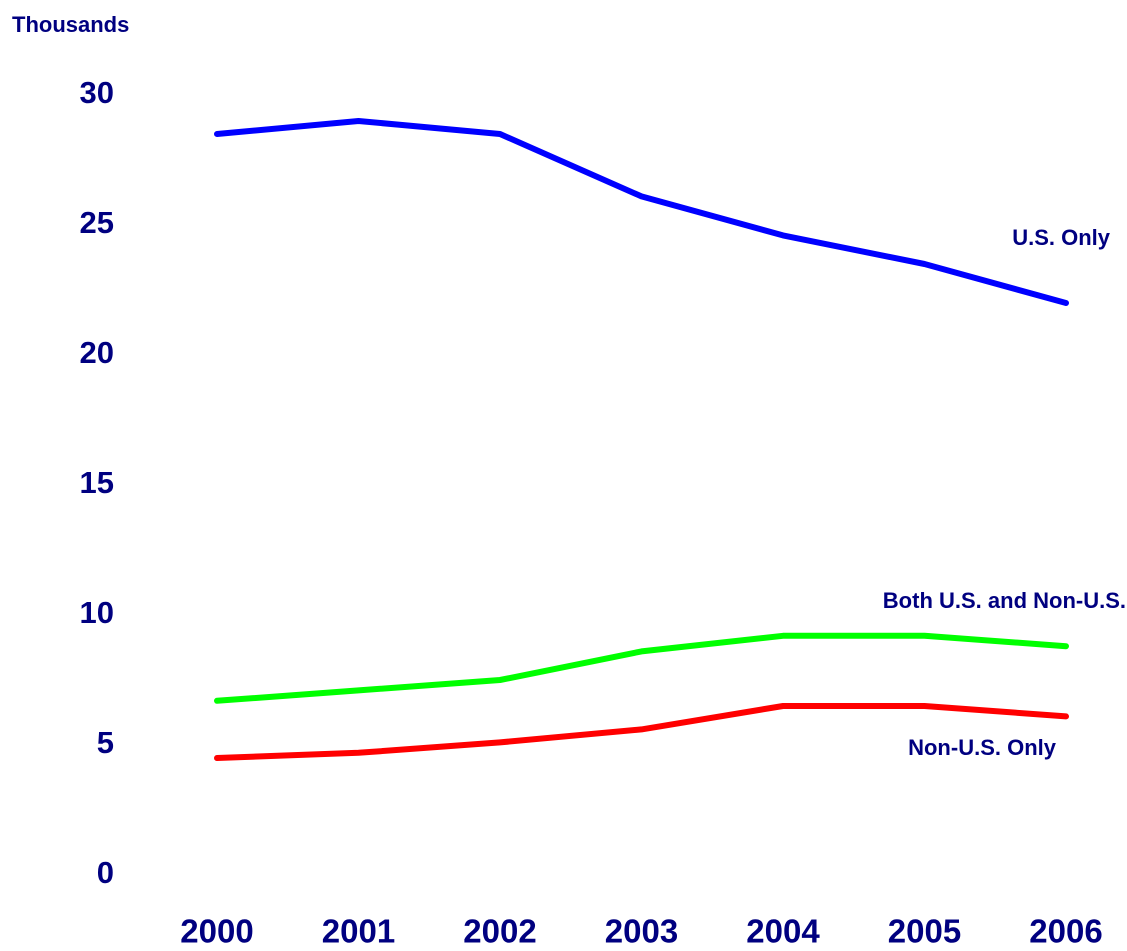 The image size is (1127, 951). I want to click on y-tick-label: 20, so click(97, 352).